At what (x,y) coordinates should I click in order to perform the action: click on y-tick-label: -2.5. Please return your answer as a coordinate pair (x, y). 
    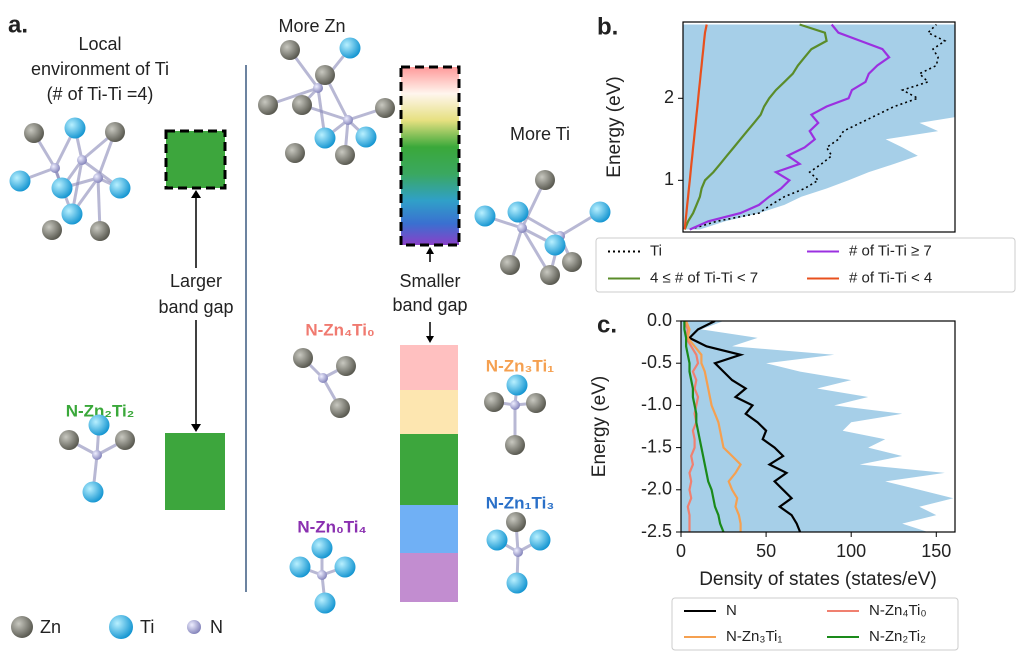
    Looking at the image, I should click on (656, 531).